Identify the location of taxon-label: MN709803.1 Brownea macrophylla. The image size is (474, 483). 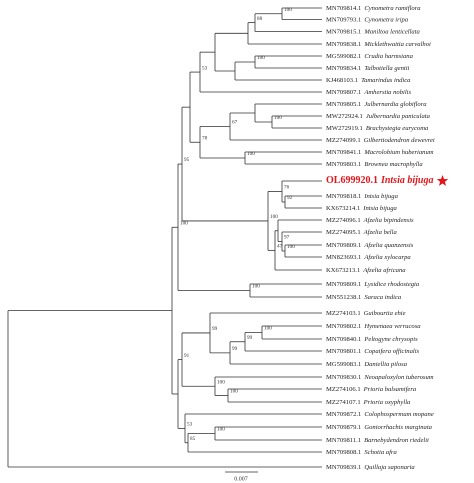
(374, 164).